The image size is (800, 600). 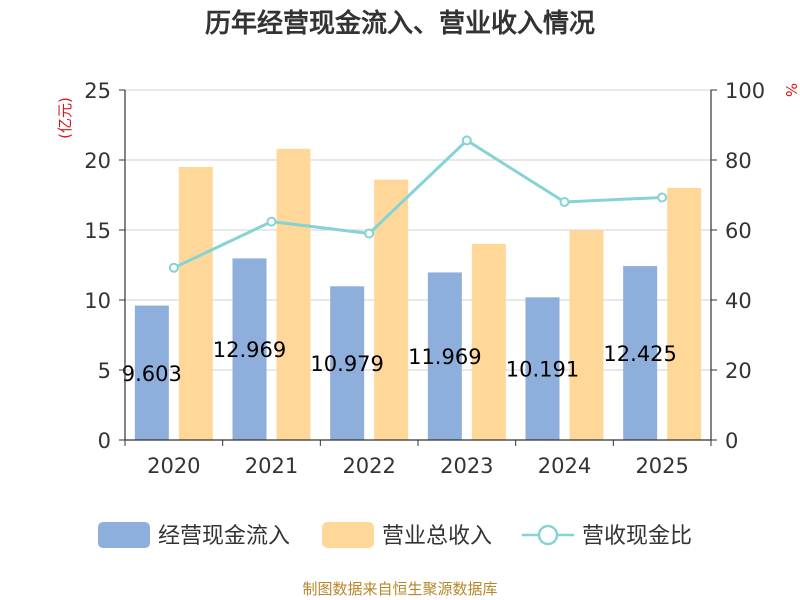 I want to click on left-axis-unit: (亿元), so click(x=65, y=118).